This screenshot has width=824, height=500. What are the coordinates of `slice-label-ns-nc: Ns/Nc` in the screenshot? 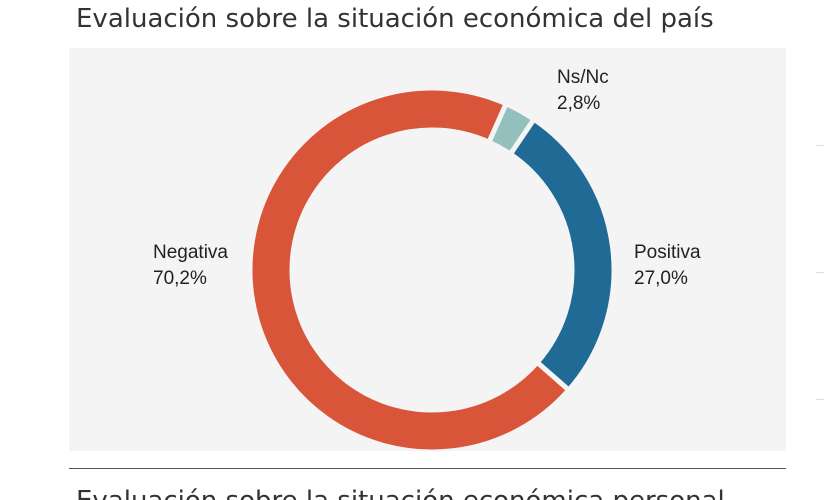 It's located at (583, 77).